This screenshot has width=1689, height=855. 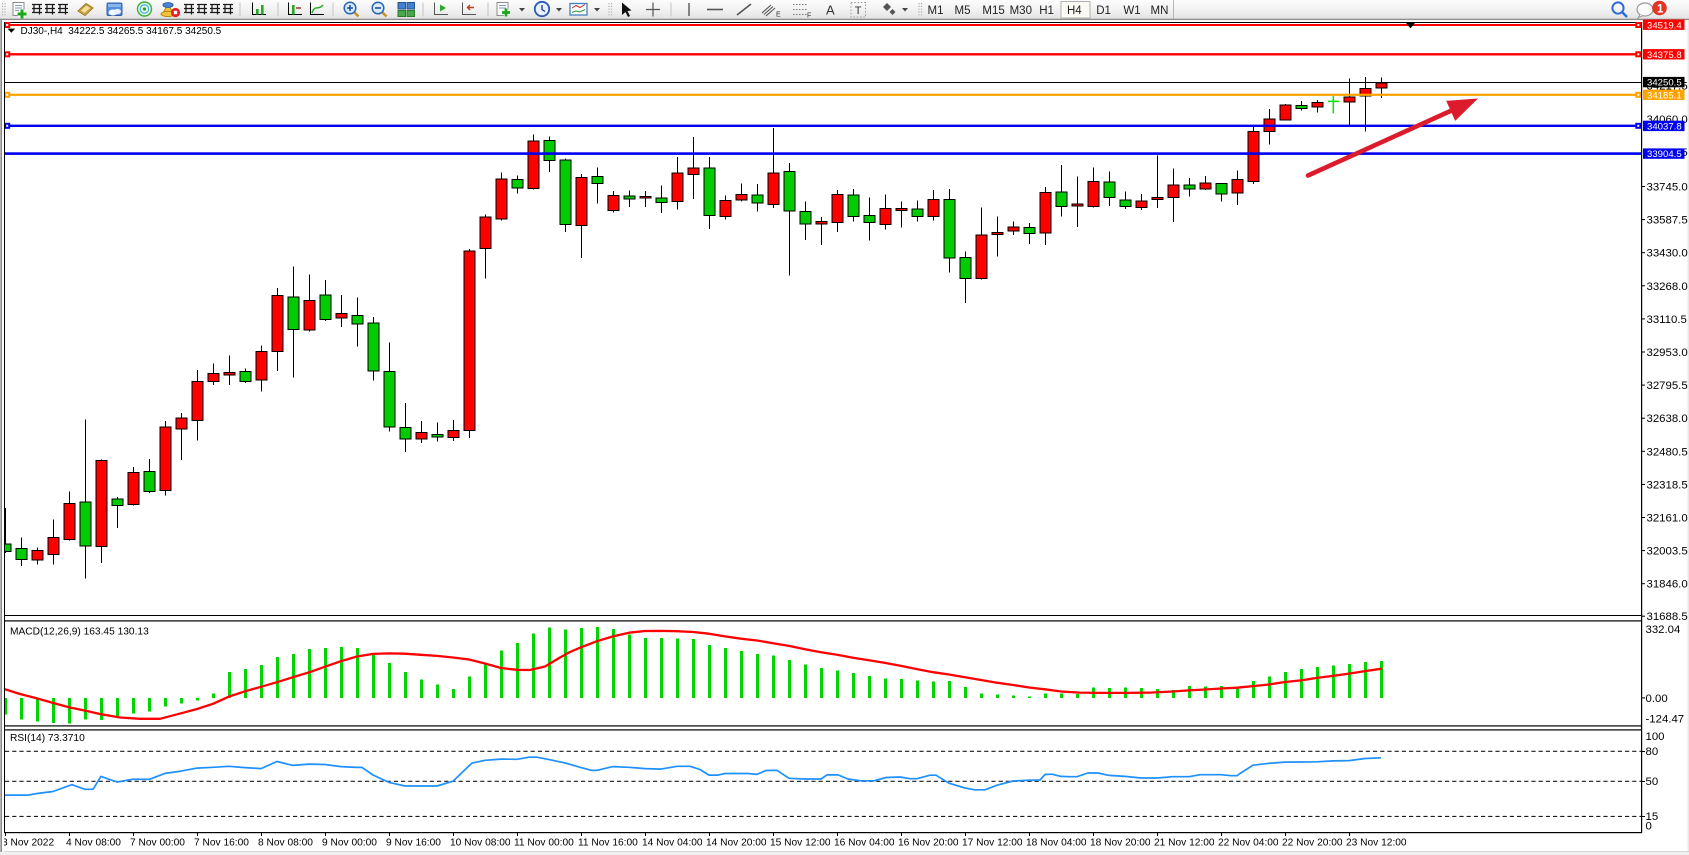 What do you see at coordinates (993, 11) in the screenshot?
I see `svg-text: M15` at bounding box center [993, 11].